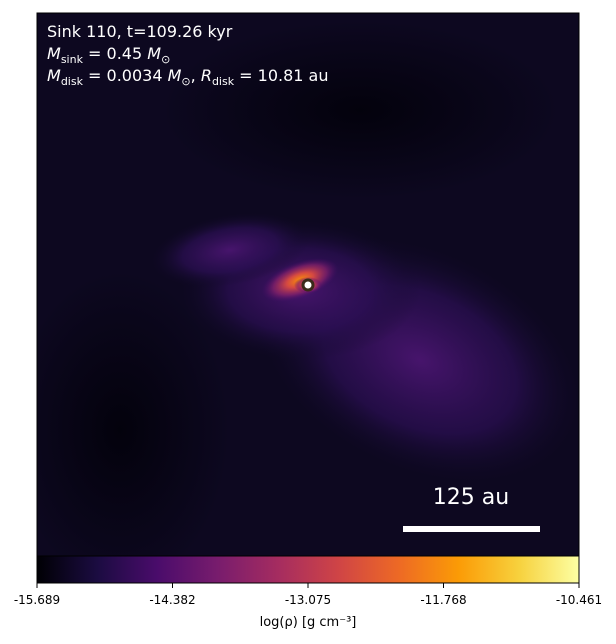 The image size is (616, 644). I want to click on colorbar-tick-label: -11.768, so click(443, 600).